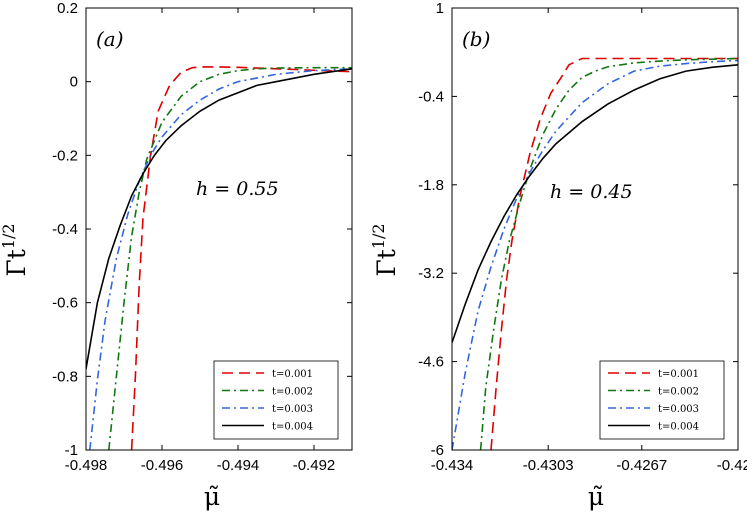 The image size is (747, 515). What do you see at coordinates (437, 450) in the screenshot?
I see `y-tick-label: -6` at bounding box center [437, 450].